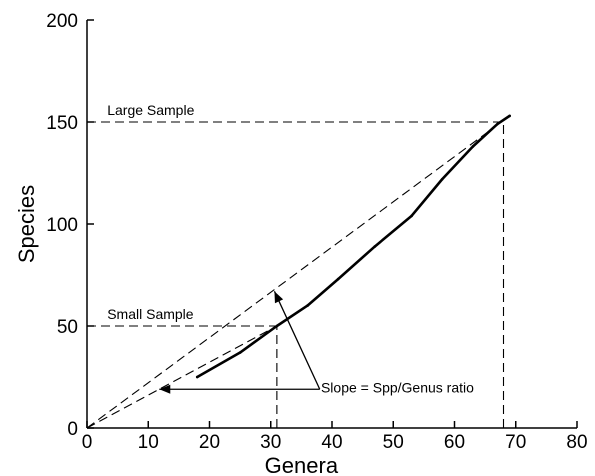 The width and height of the screenshot is (595, 476). I want to click on arrow-to-large-ratio-head, so click(279, 297).